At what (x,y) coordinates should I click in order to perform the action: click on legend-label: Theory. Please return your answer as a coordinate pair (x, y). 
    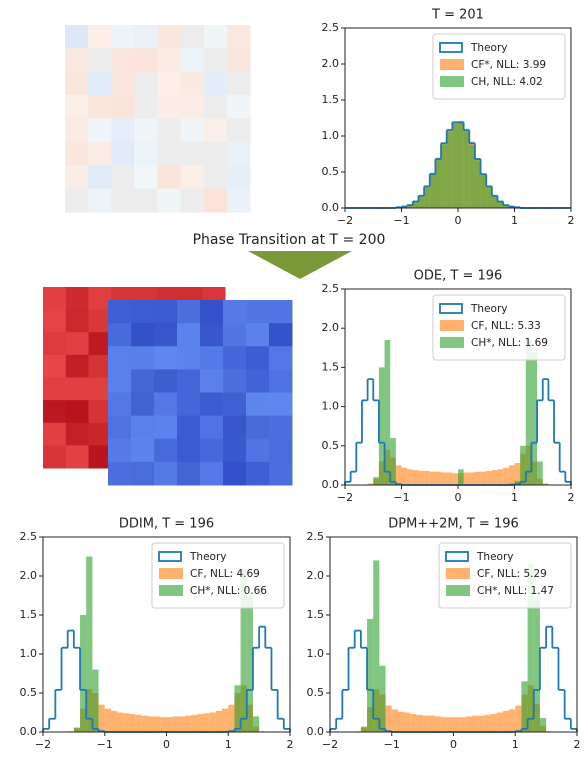
    Looking at the image, I should click on (207, 557).